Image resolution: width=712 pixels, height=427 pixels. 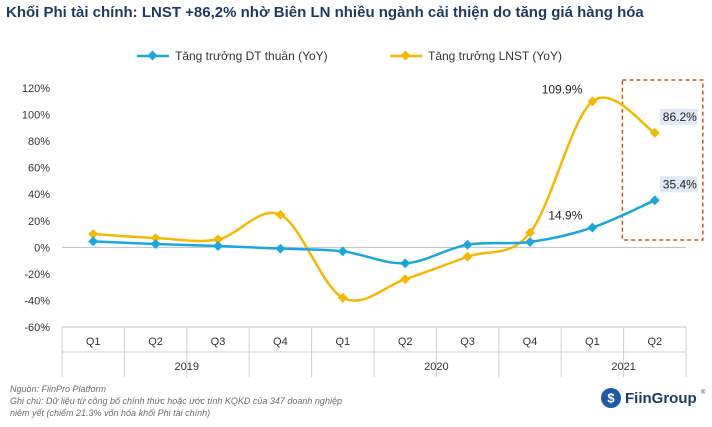 I want to click on fiingroup-logo: $ FiinGroup ®, so click(x=653, y=398).